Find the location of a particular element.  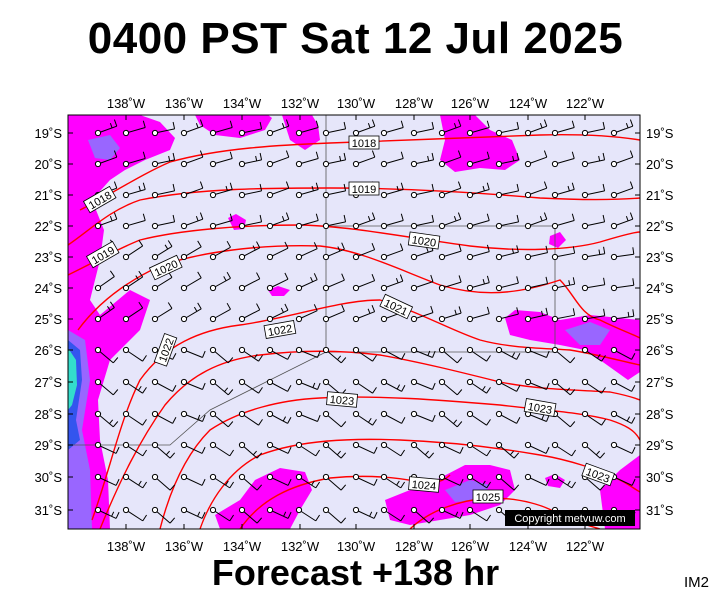

isobar-label: 1024 is located at coordinates (424, 484).